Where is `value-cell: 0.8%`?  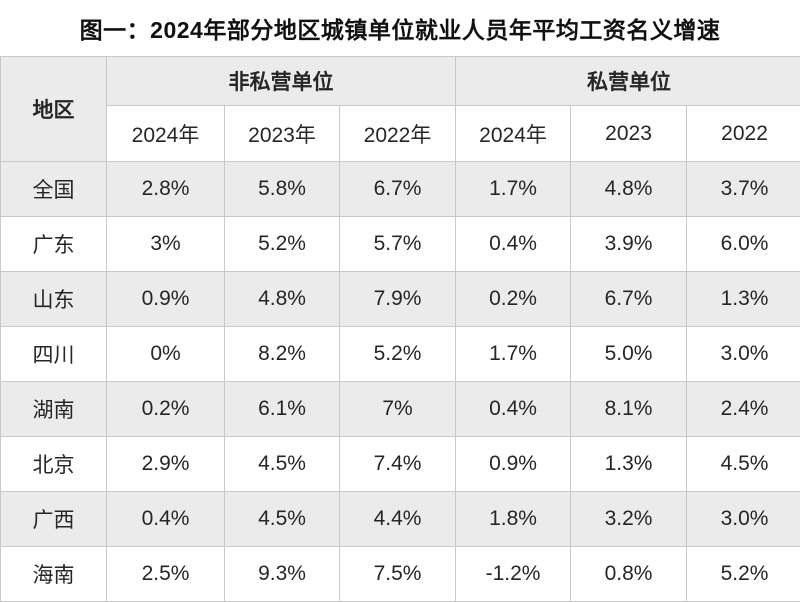 value-cell: 0.8% is located at coordinates (629, 574).